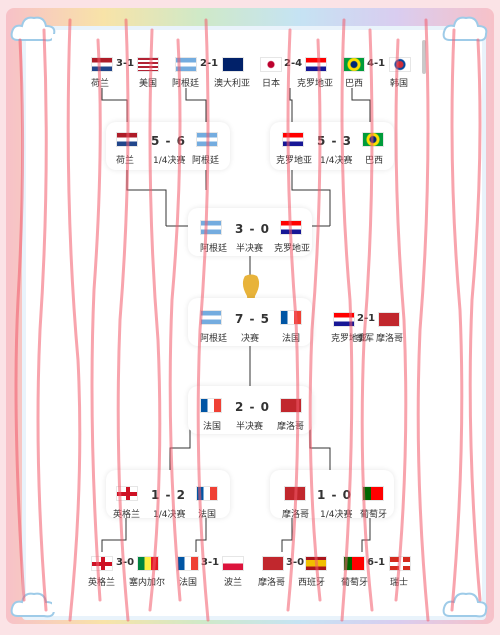  What do you see at coordinates (148, 64) in the screenshot?
I see `usa-flag-icon` at bounding box center [148, 64].